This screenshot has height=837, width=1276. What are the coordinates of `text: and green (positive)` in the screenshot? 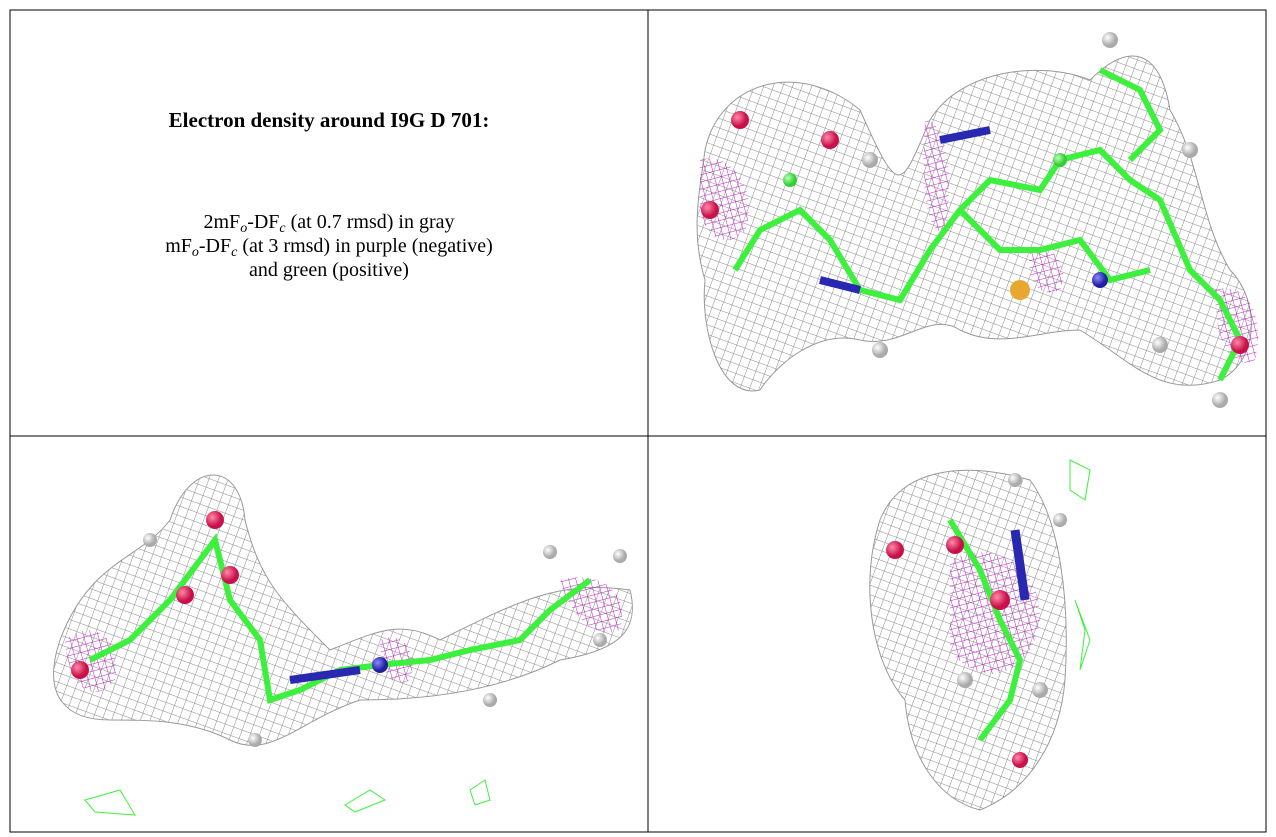 It's located at (329, 270).